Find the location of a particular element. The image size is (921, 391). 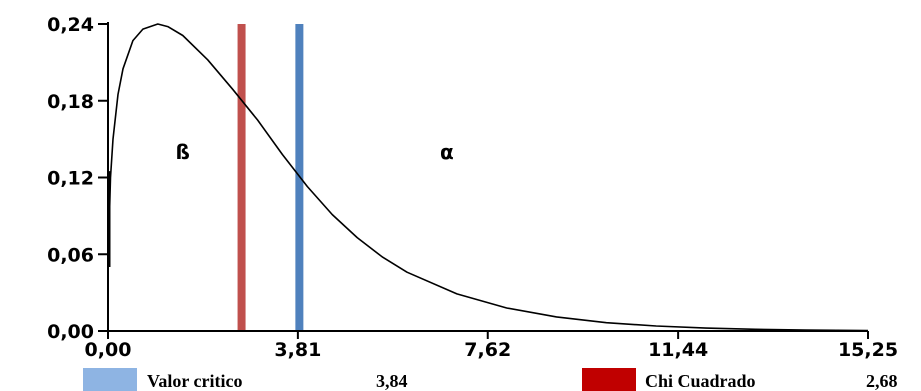

x-tick-label: 3,81 is located at coordinates (297, 350).